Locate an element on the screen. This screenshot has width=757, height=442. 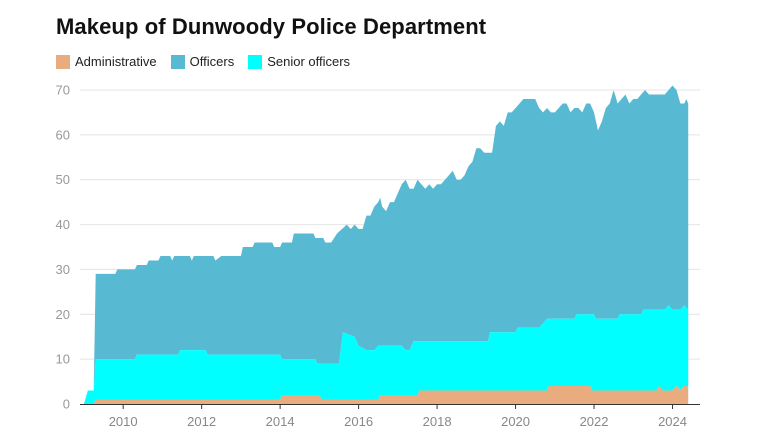
legend-label-officers: Officers is located at coordinates (212, 61).